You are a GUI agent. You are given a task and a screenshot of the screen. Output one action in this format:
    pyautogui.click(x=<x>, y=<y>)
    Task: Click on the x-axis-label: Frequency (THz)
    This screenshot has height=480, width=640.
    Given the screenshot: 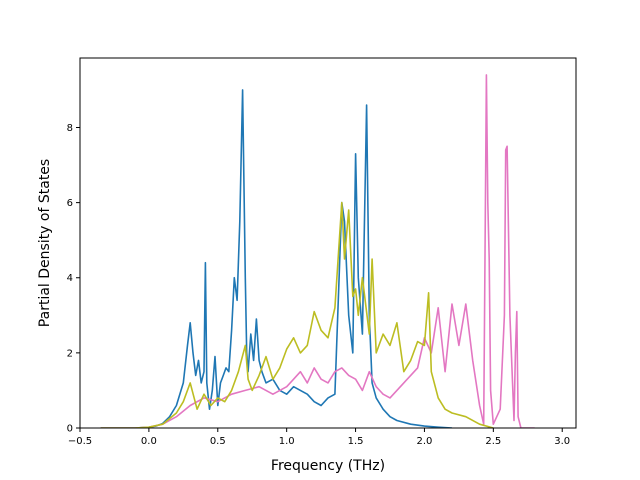 What is the action you would take?
    pyautogui.click(x=328, y=466)
    